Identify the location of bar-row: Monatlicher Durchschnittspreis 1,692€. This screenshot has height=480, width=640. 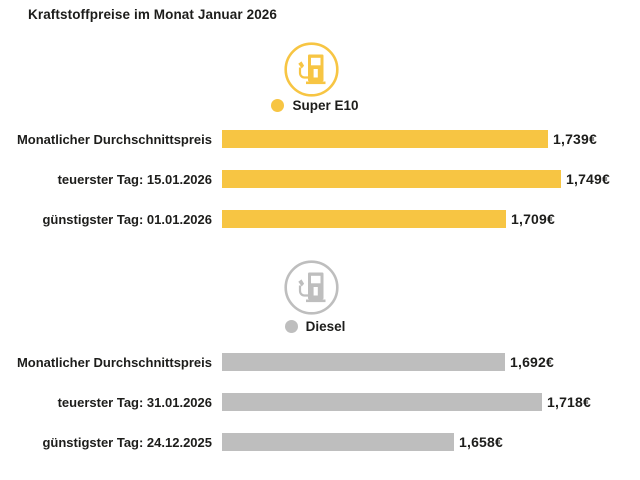
(320, 362).